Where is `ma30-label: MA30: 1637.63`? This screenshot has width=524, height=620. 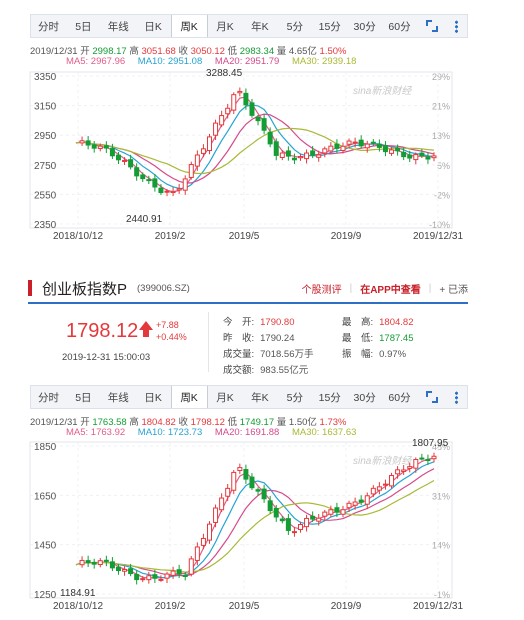 ma30-label: MA30: 1637.63 is located at coordinates (324, 432).